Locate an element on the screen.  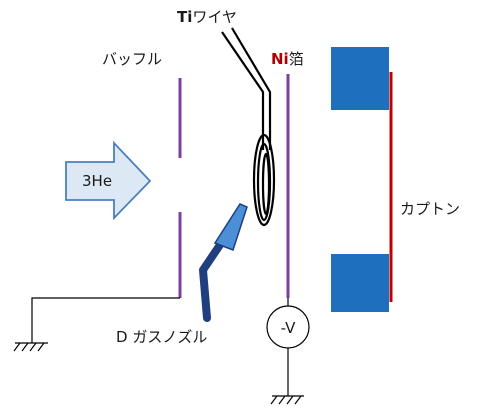
voltage-source: -V is located at coordinates (288, 347).